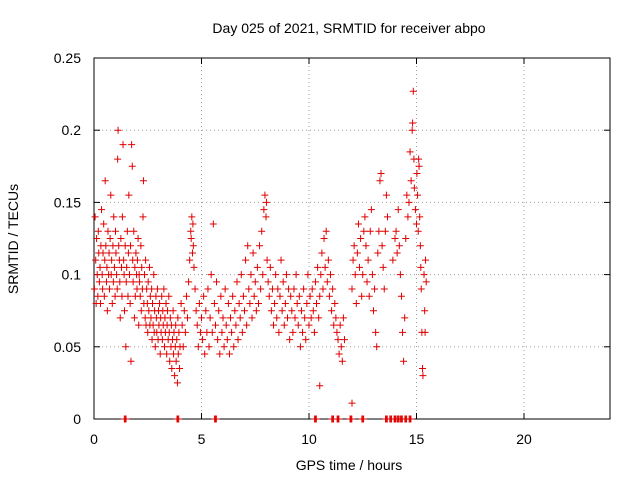 The image size is (640, 480). Describe the element at coordinates (349, 465) in the screenshot. I see `x-axis-label: GPS time / hours` at that location.